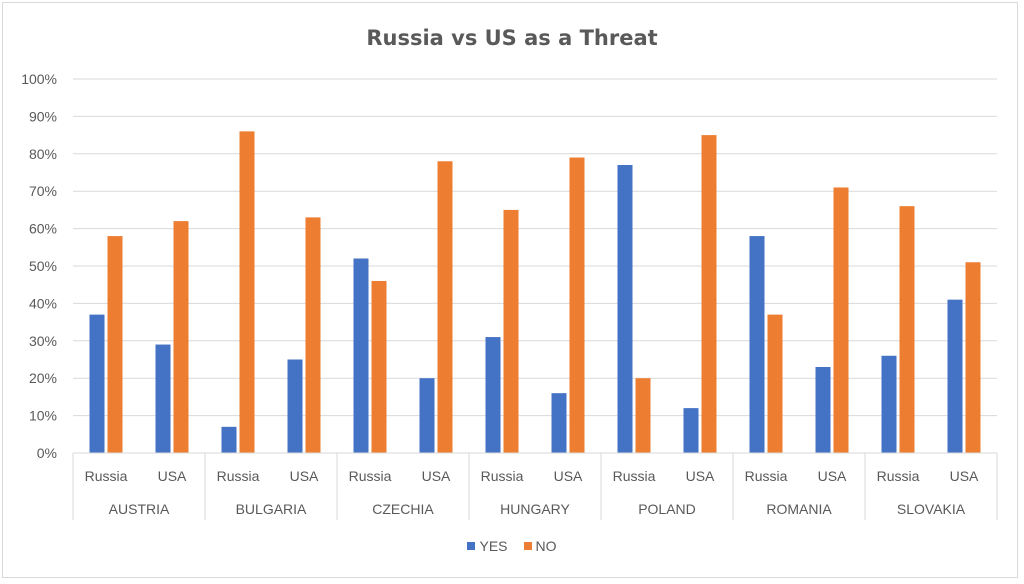 This screenshot has width=1024, height=584. I want to click on y-axis: 0% 10% 20% 30% 40% 50% 60% 70% 80% 90% 100%, so click(39, 266).